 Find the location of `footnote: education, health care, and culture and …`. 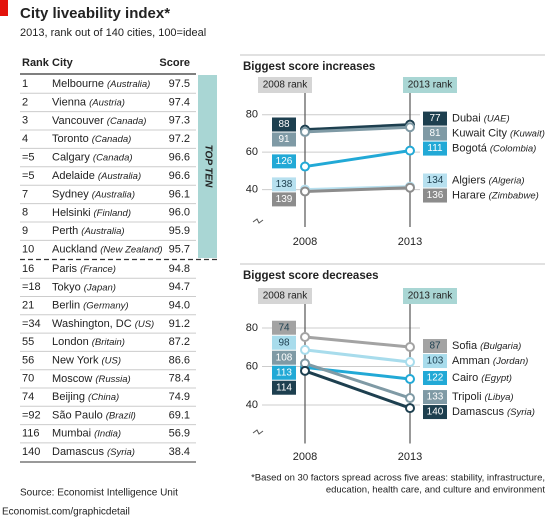

footnote: education, health care, and culture and … is located at coordinates (436, 490).